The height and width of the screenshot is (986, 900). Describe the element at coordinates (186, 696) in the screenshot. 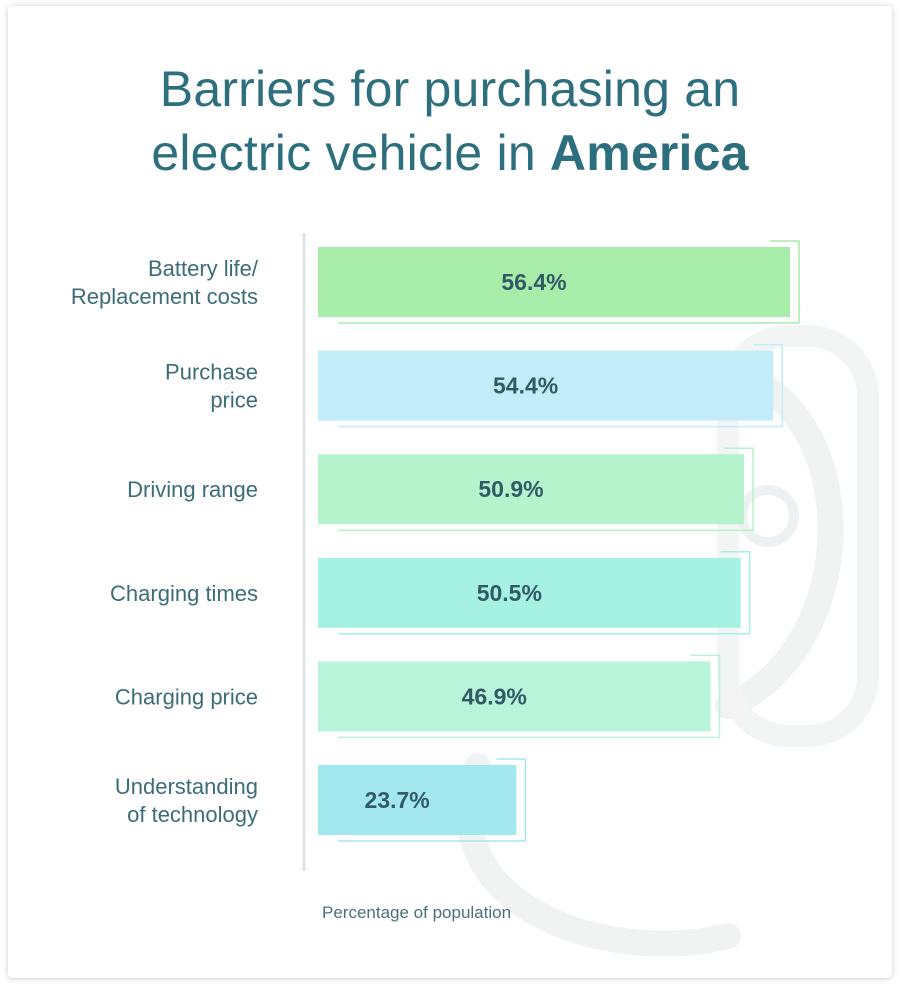

I see `category-label: Charging price` at that location.